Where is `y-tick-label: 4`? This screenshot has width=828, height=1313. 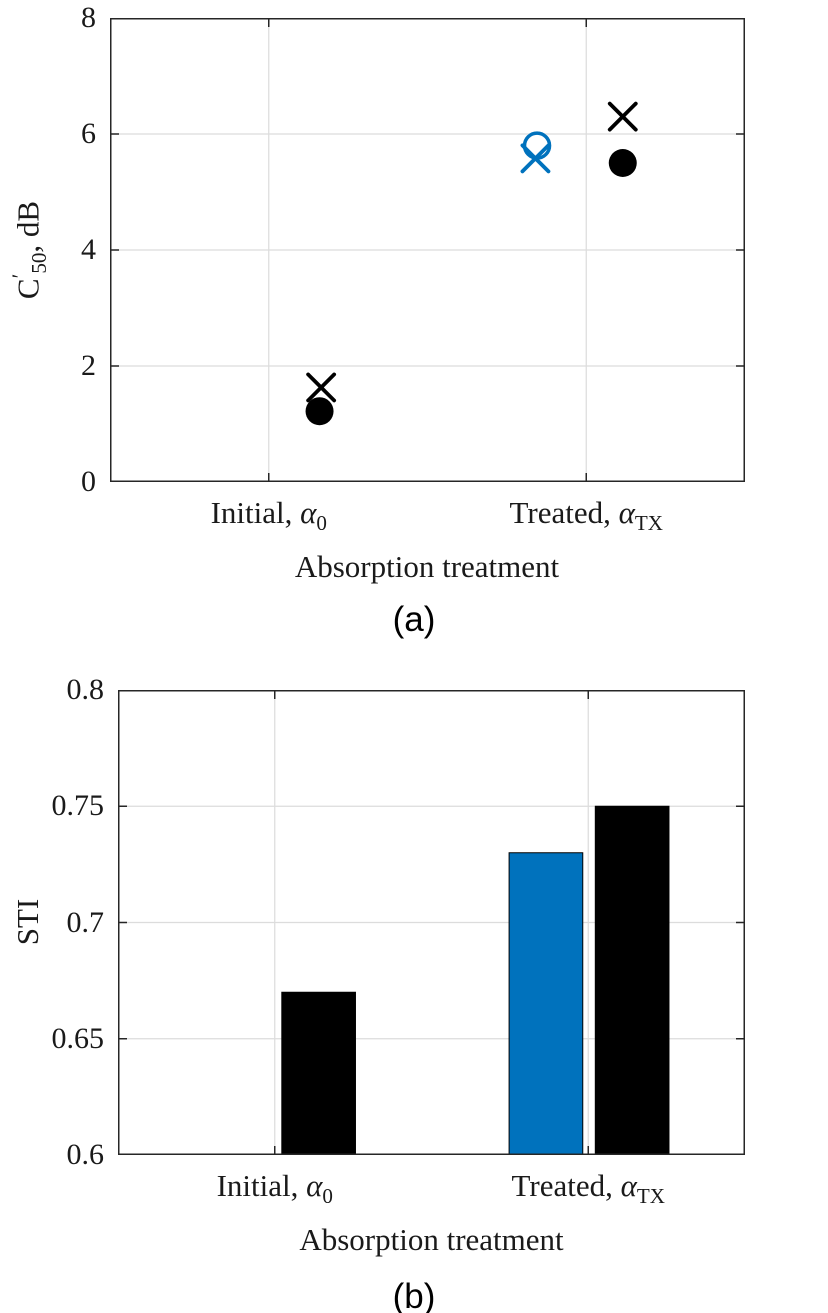 y-tick-label: 4 is located at coordinates (88, 249).